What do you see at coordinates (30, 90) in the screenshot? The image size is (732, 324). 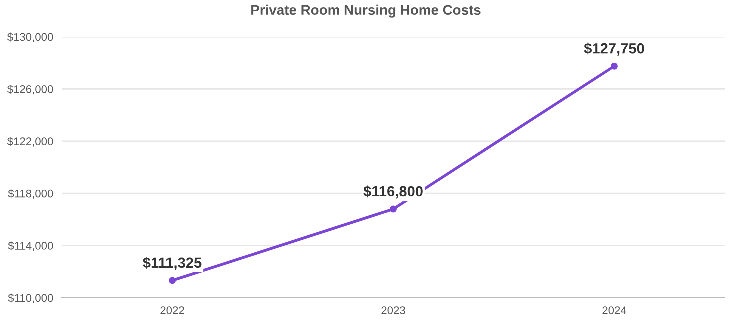 I see `y-tick-label: $126,000` at bounding box center [30, 90].